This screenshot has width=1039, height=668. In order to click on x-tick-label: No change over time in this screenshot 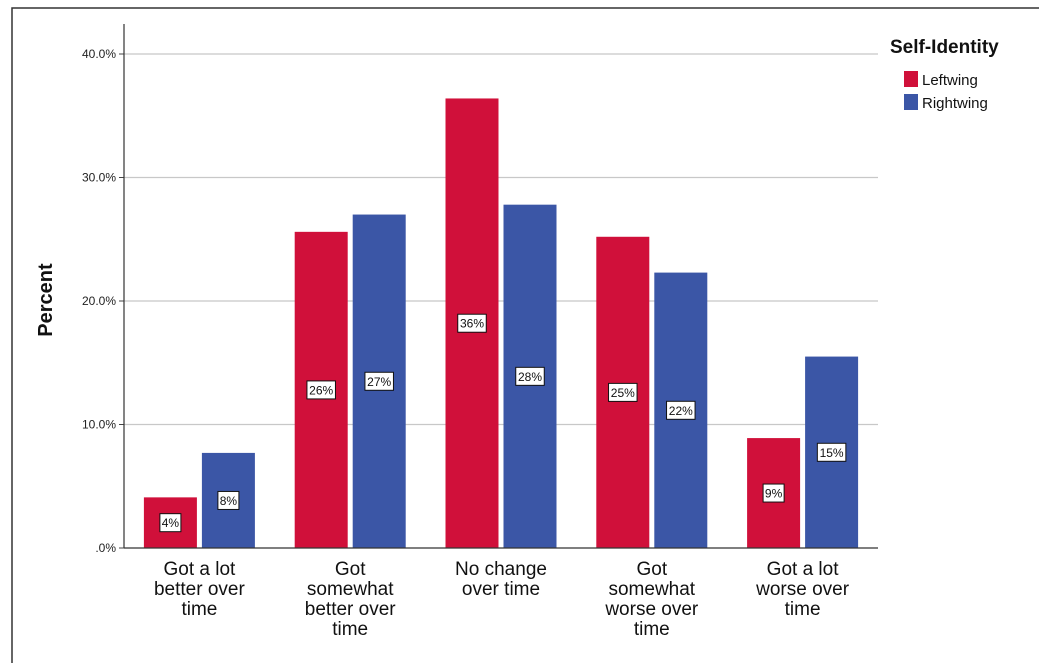, I will do `click(501, 579)`.